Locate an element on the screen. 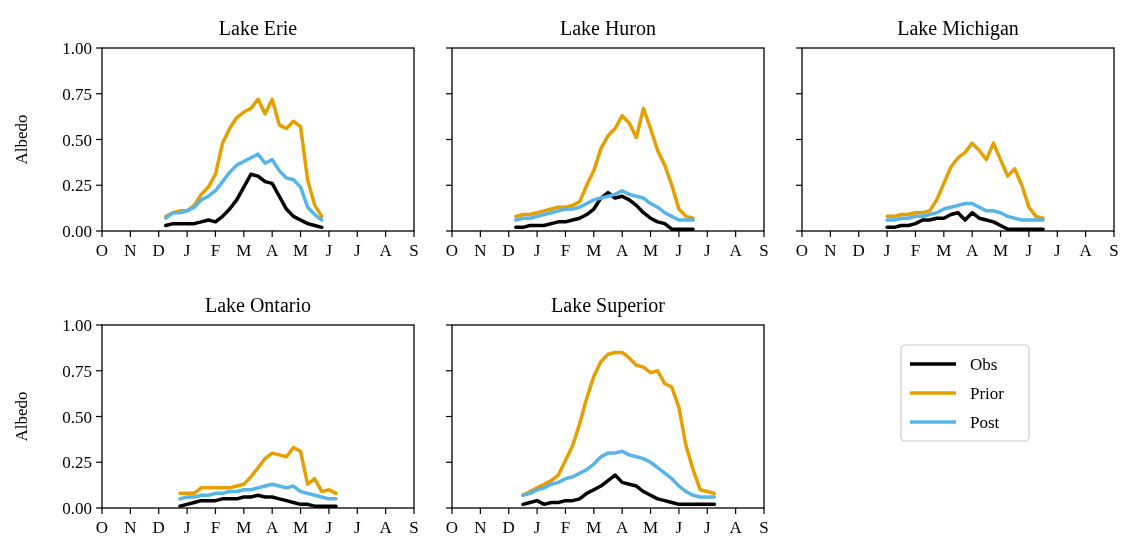  chart-title: Lake Ontario is located at coordinates (258, 305).